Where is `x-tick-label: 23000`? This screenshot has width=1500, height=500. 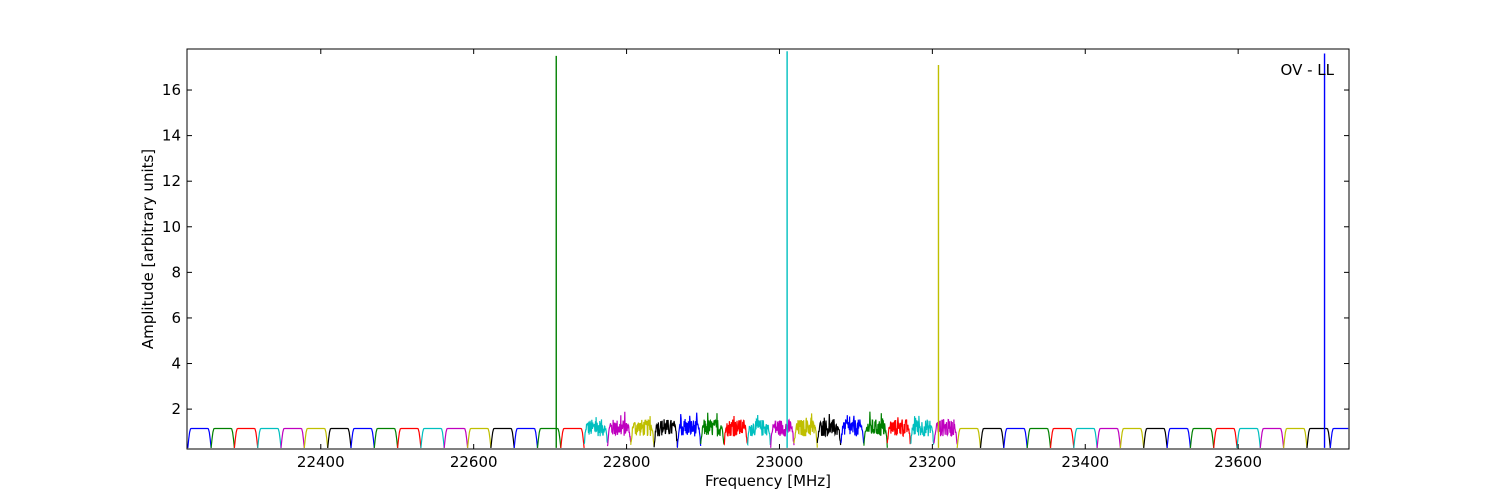 x-tick-label: 23000 is located at coordinates (780, 462).